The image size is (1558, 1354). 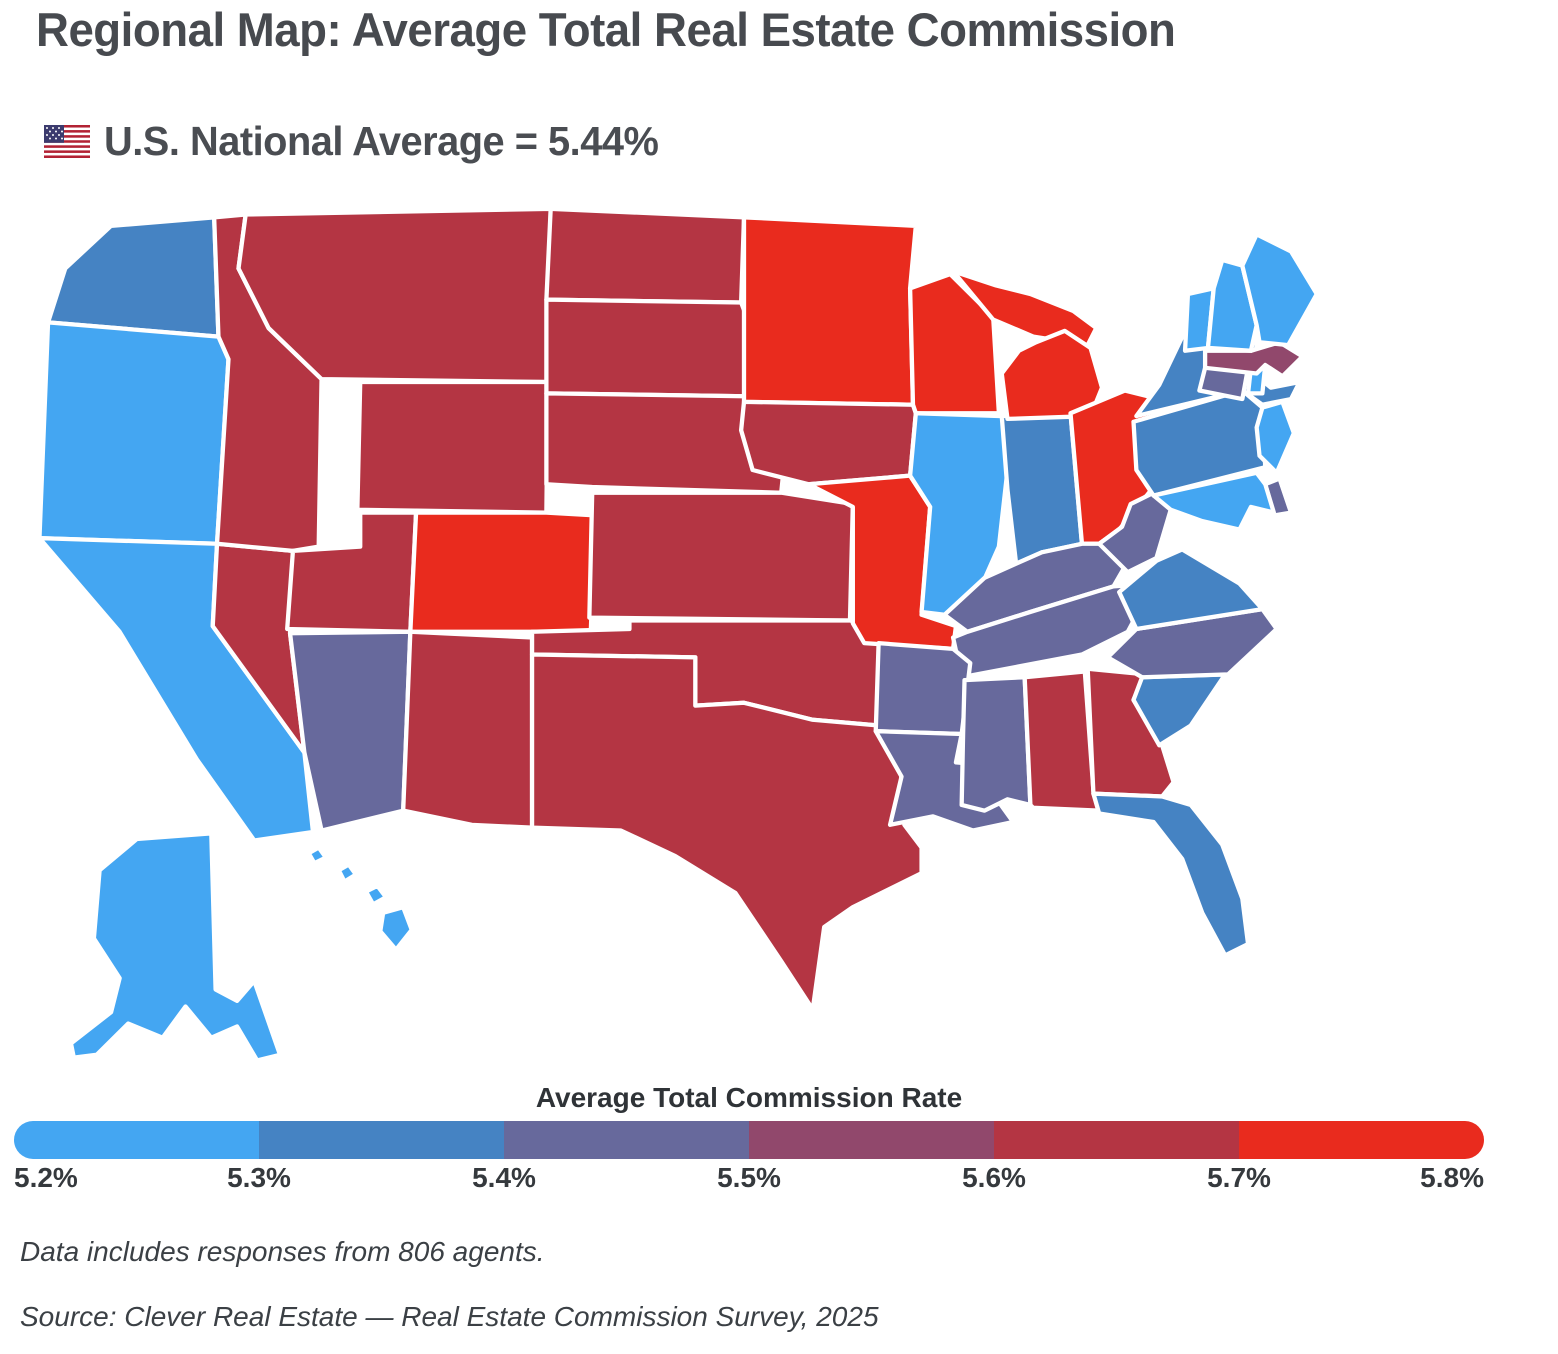 I want to click on state-mi, so click(x=1024, y=308).